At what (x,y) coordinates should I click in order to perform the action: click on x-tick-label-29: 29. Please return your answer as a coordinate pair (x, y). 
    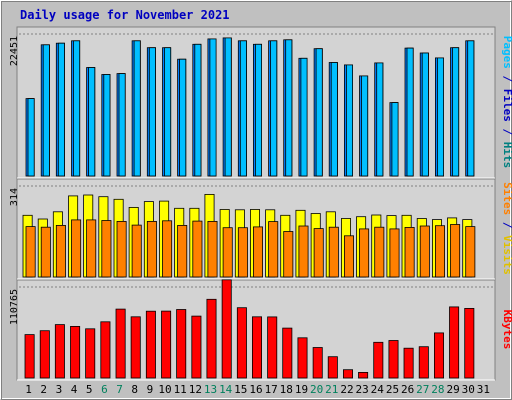
    Looking at the image, I should click on (452, 389).